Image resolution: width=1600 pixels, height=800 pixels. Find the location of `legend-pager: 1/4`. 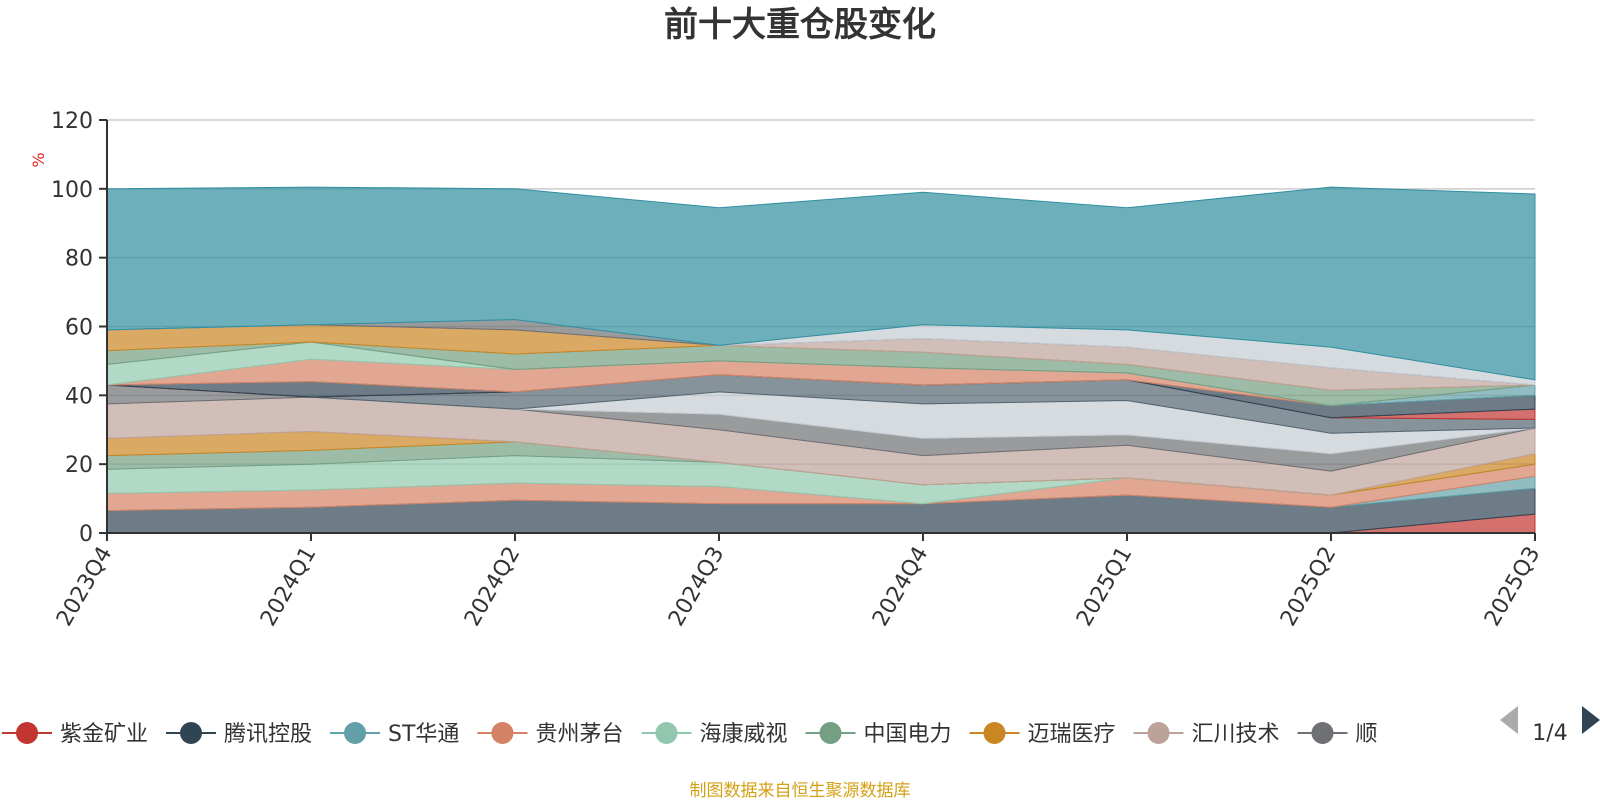

legend-pager: 1/4 is located at coordinates (1550, 726).